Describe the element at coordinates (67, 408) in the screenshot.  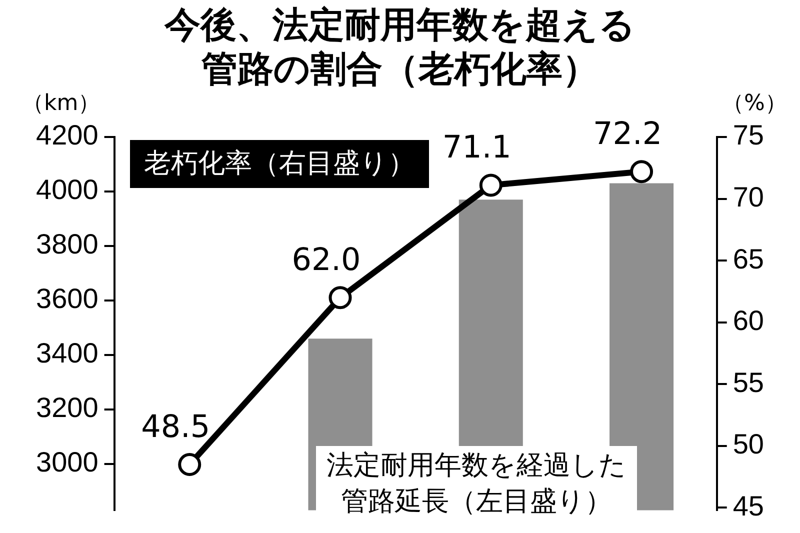
I see `y-tick-label: 3200` at that location.